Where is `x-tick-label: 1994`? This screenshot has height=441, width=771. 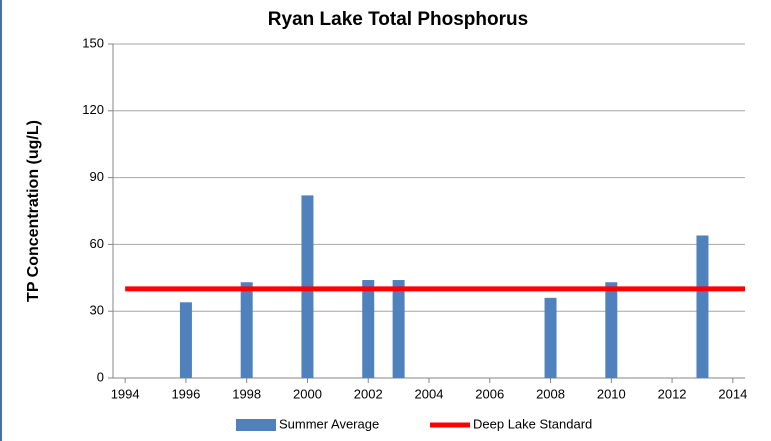
x-tick-label: 1994 is located at coordinates (125, 393).